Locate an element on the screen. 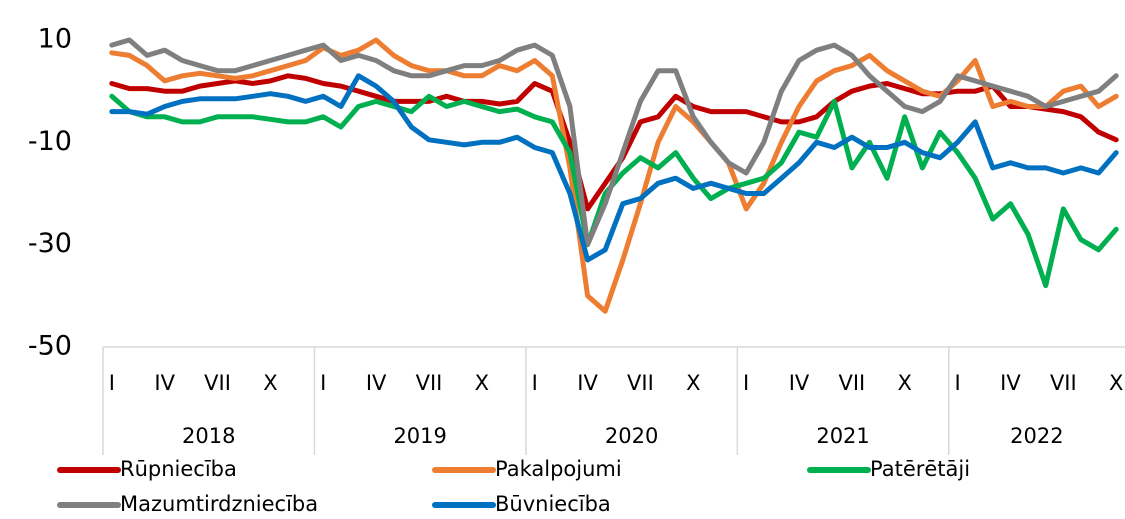 The height and width of the screenshot is (519, 1125). y-tick-label: -50 is located at coordinates (50, 346).